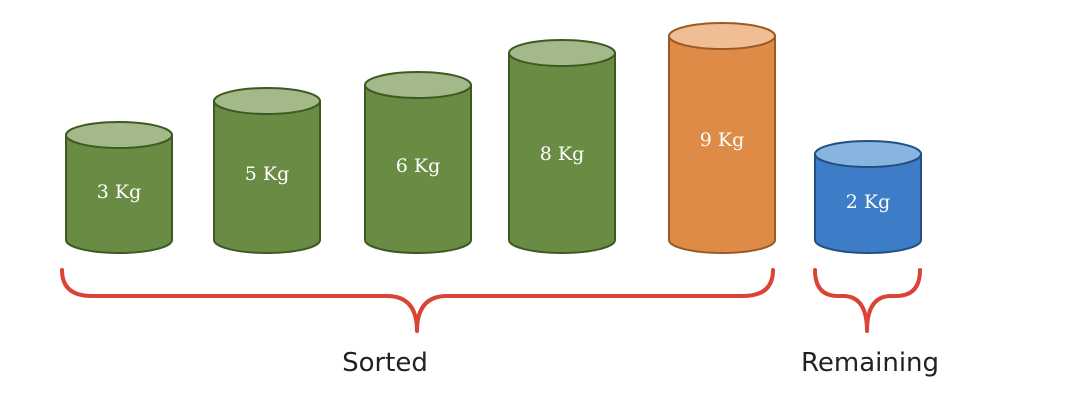 This screenshot has height=400, width=1070. Describe the element at coordinates (267, 174) in the screenshot. I see `weight-label: 5 Kg` at that location.